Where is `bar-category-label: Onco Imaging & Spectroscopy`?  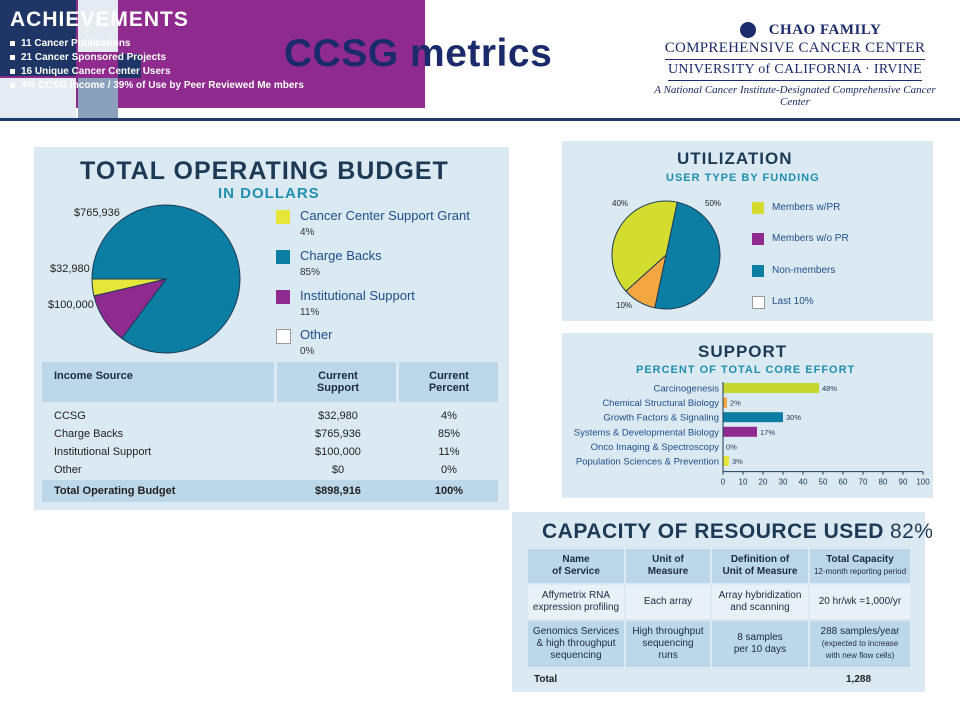
bar-category-label: Onco Imaging & Spectroscopy is located at coordinates (655, 447).